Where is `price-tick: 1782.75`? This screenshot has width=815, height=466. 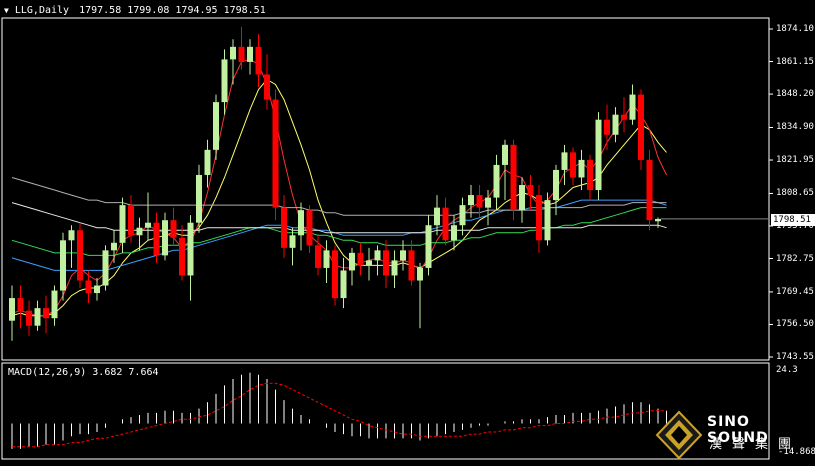 price-tick: 1782.75 is located at coordinates (795, 258).